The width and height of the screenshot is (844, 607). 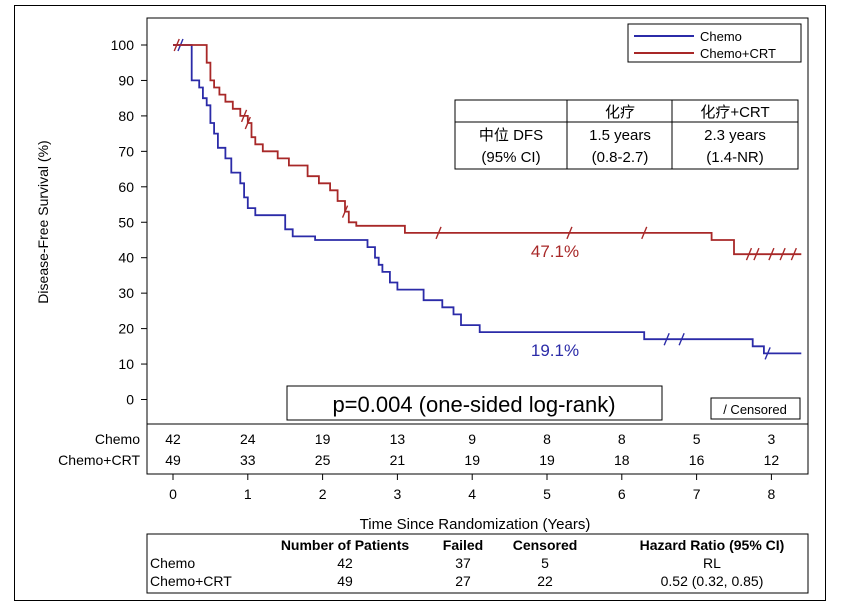 I want to click on risk-row-label-chemo: Chemo, so click(x=117, y=439).